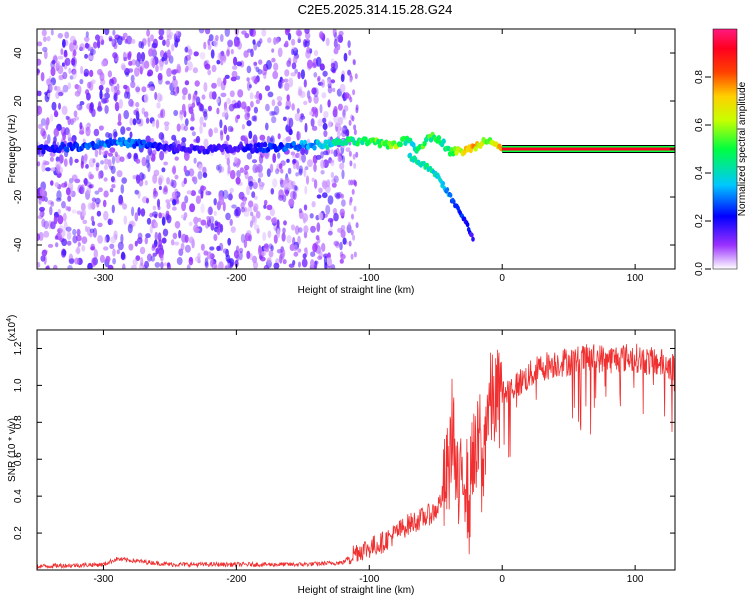 This screenshot has height=600, width=750. I want to click on chart-title: C2E5.2025.314.15.28.G24, so click(375, 9).